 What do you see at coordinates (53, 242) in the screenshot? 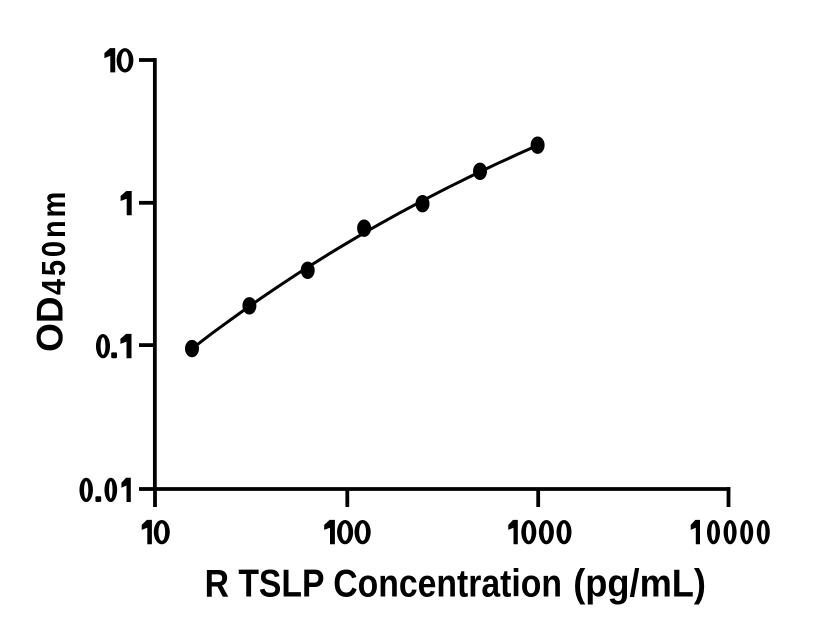
I see `svg-text: 450nm` at bounding box center [53, 242].